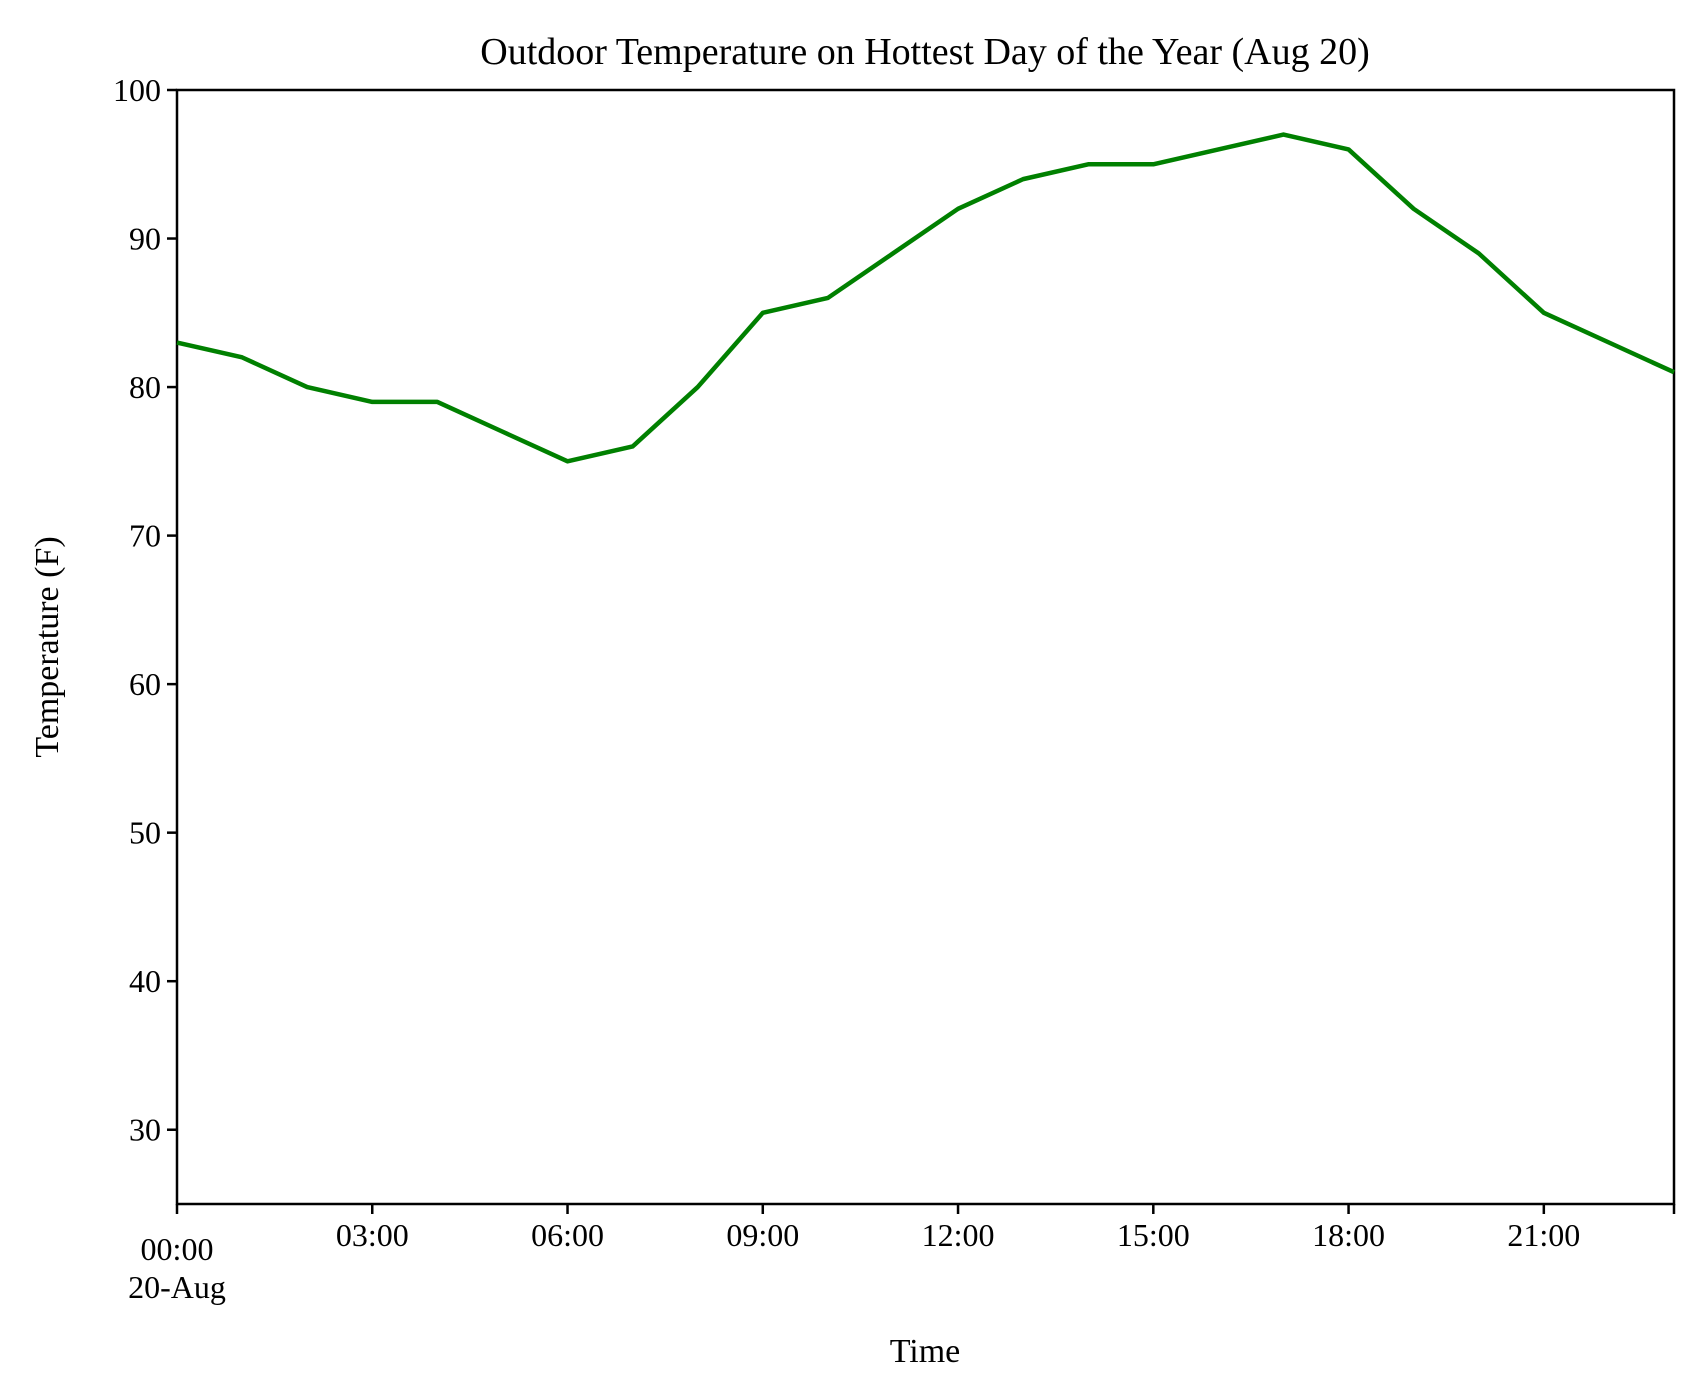 This screenshot has width=1694, height=1394. I want to click on y-tick-label: 50, so click(145, 833).